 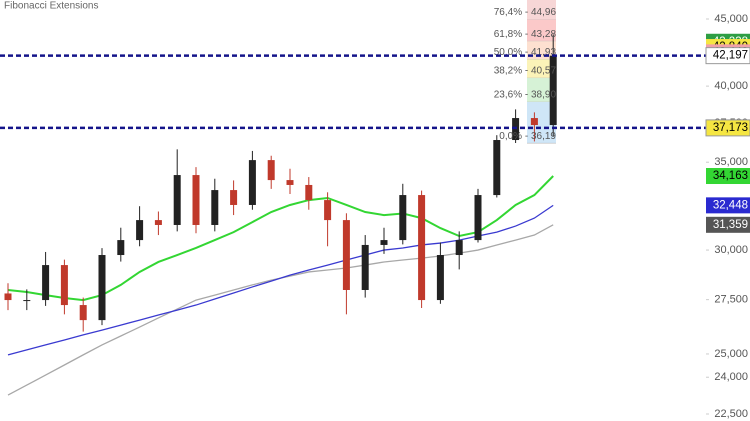 What do you see at coordinates (527, 136) in the screenshot?
I see `fib-label: 0,0% - 36,19` at bounding box center [527, 136].